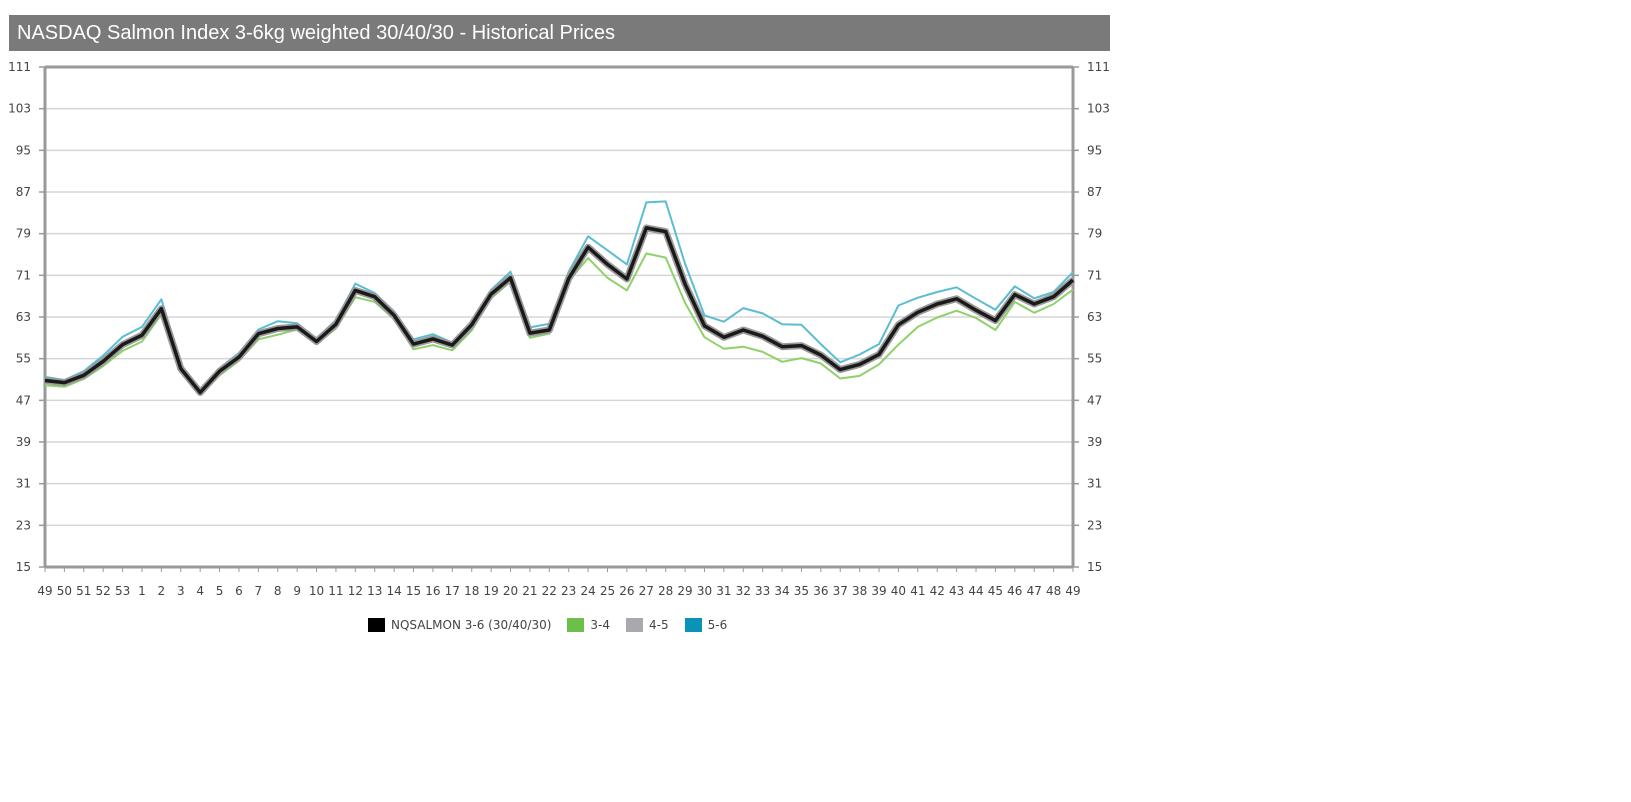 The image size is (1631, 802). I want to click on x-tick-label: 37, so click(840, 591).